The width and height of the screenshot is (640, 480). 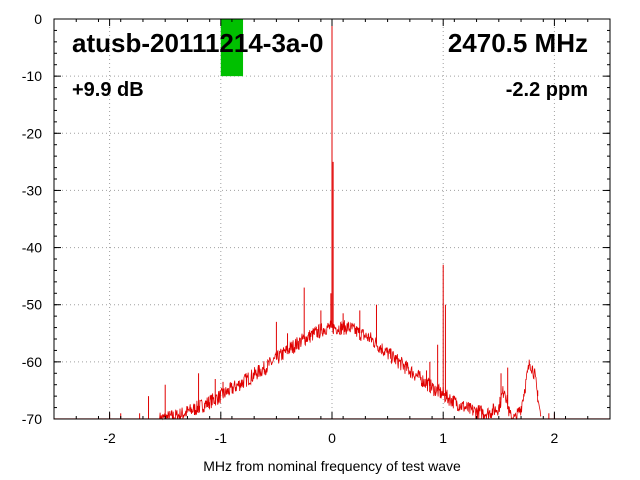 What do you see at coordinates (32, 248) in the screenshot?
I see `y-tick-label: -40` at bounding box center [32, 248].